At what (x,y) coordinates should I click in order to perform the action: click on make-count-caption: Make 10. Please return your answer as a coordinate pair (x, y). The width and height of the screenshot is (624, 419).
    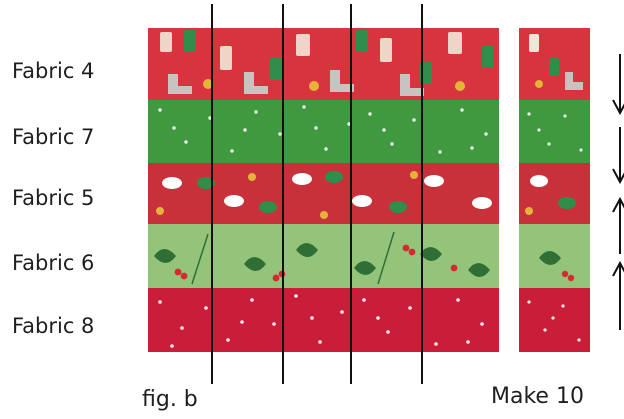
    Looking at the image, I should click on (537, 396).